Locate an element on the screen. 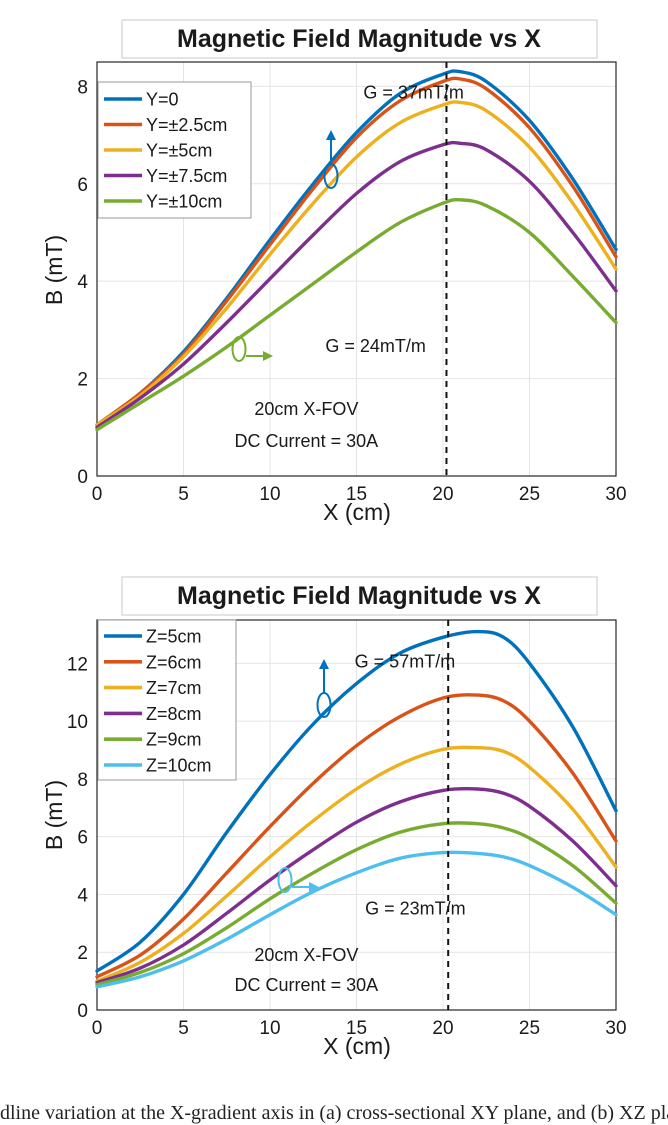  chart-1-gradient-marker-bottom is located at coordinates (239, 349).